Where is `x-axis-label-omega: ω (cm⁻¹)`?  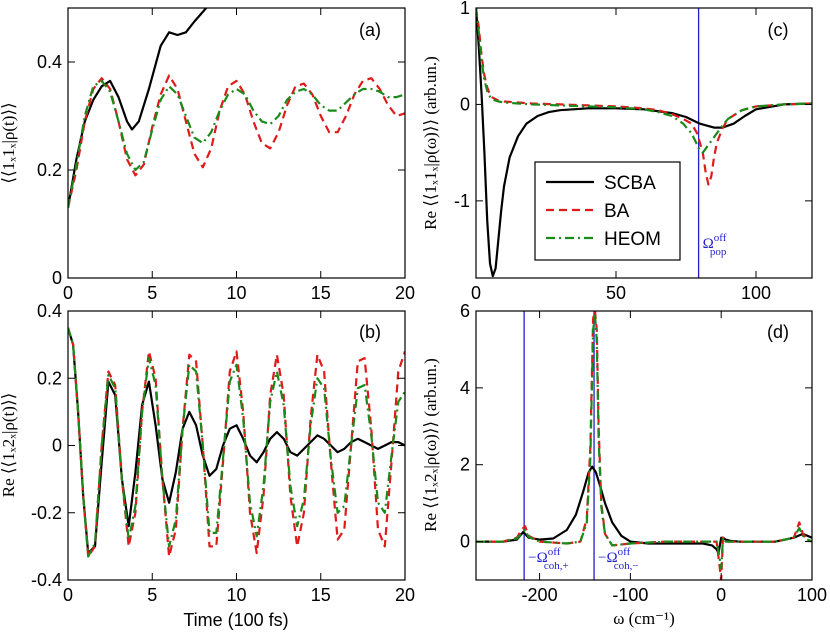
x-axis-label-omega: ω (cm⁻¹) is located at coordinates (644, 618).